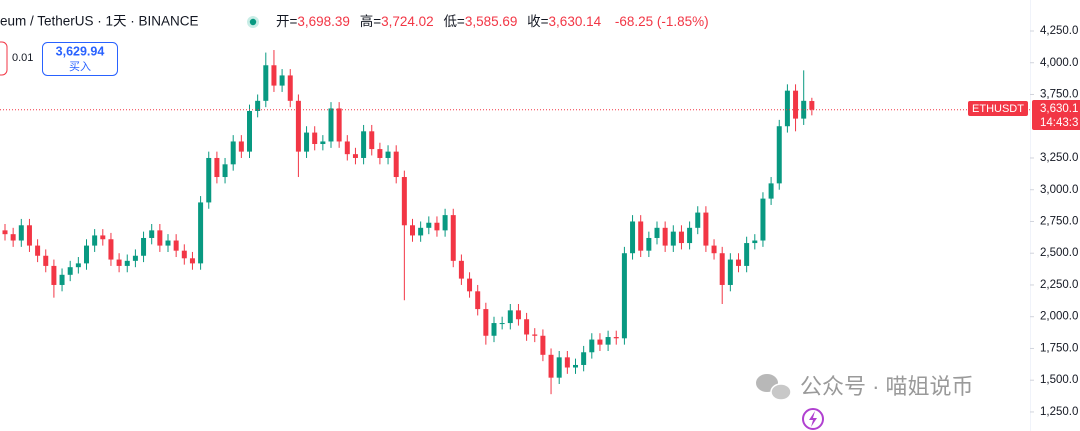 This screenshot has width=1080, height=431. Describe the element at coordinates (1059, 412) in the screenshot. I see `y-tick-label: 1,250.0` at that location.